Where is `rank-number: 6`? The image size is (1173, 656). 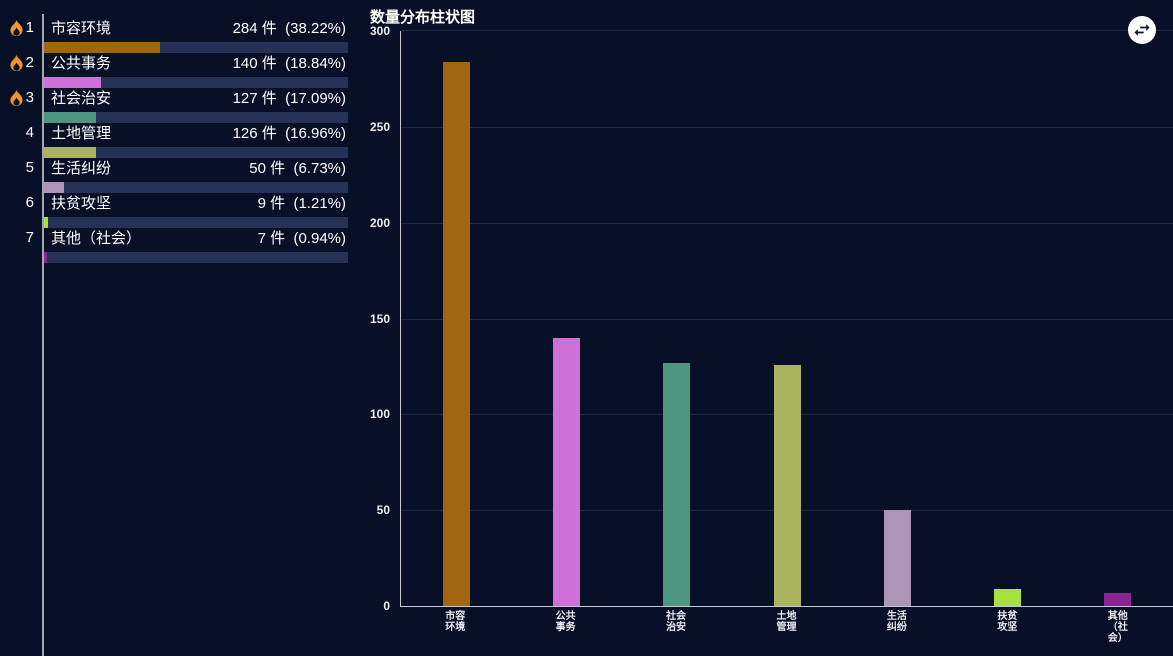
rank-number: 6 is located at coordinates (29, 202).